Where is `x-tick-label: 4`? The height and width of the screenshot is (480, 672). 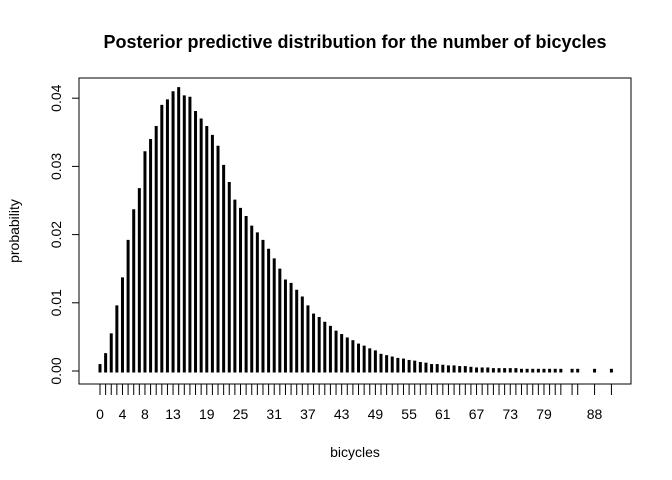
x-tick-label: 4 is located at coordinates (123, 414).